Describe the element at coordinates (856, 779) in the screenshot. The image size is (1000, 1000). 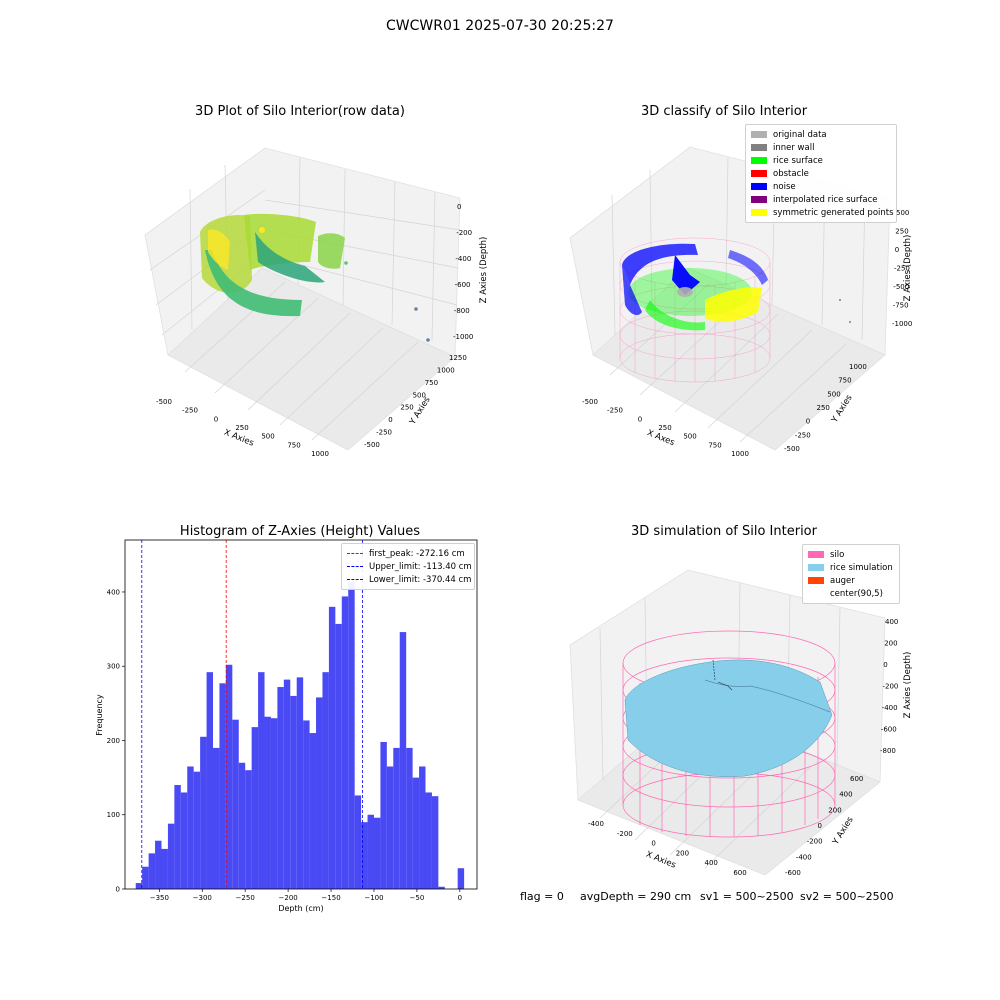
I see `panel-4-y-tick-6: 600` at that location.